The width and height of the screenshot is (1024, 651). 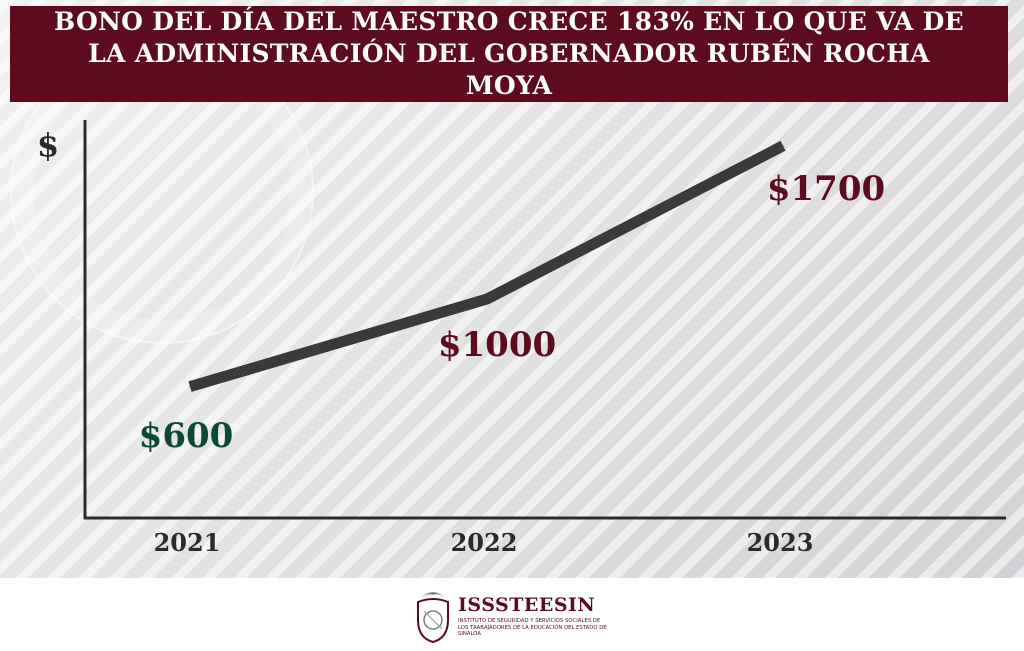 I want to click on state-seal-icon, so click(x=433, y=618).